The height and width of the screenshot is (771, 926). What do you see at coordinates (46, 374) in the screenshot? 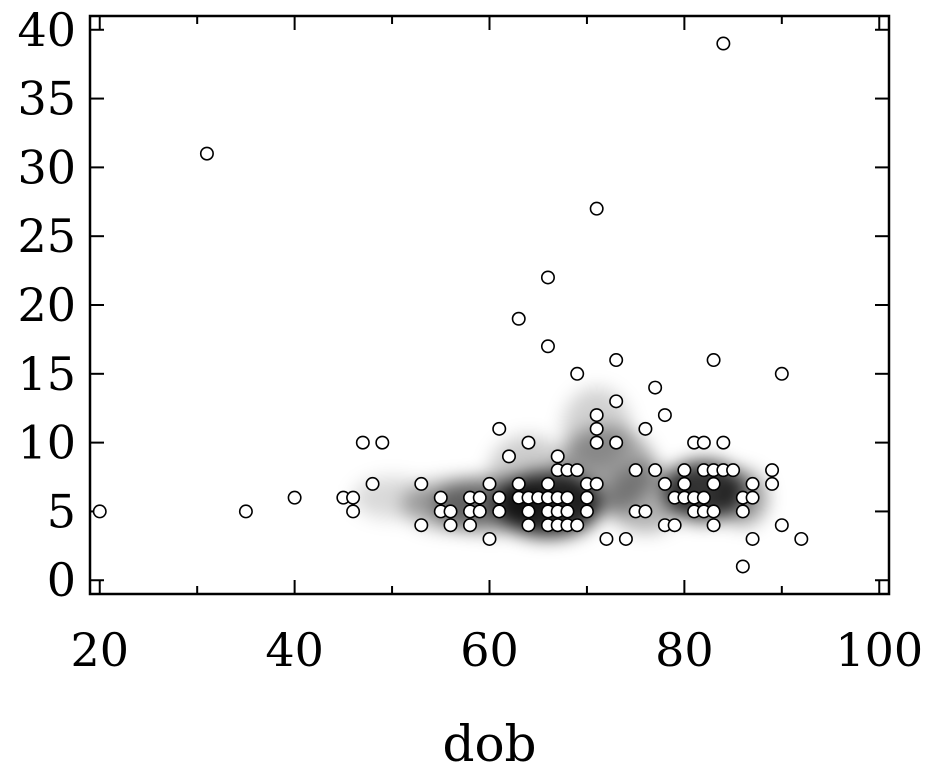
I see `y-tick-label: 15` at bounding box center [46, 374].